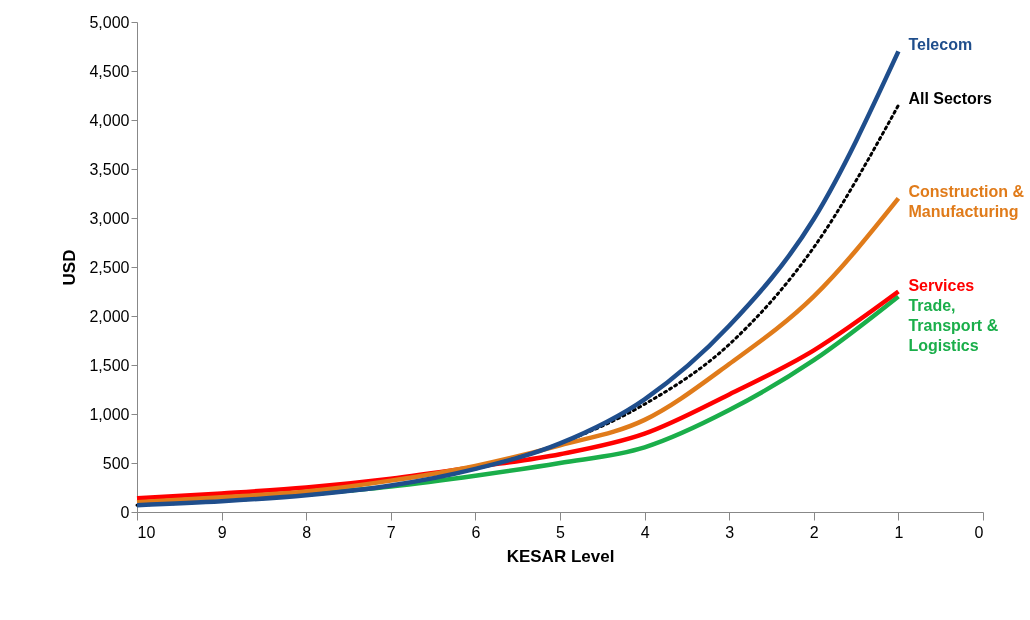 Image resolution: width=1030 pixels, height=620 pixels. I want to click on x-tick-label: 10, so click(146, 532).